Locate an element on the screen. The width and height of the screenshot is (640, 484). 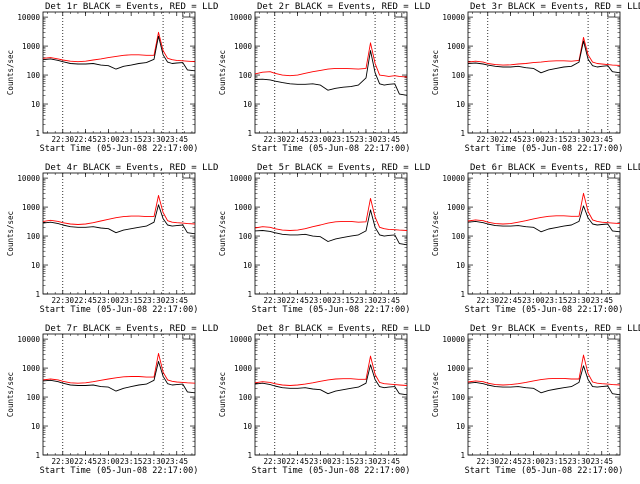
chart-title: Det 9r BLACK = Events, RED = LLD is located at coordinates (555, 329).